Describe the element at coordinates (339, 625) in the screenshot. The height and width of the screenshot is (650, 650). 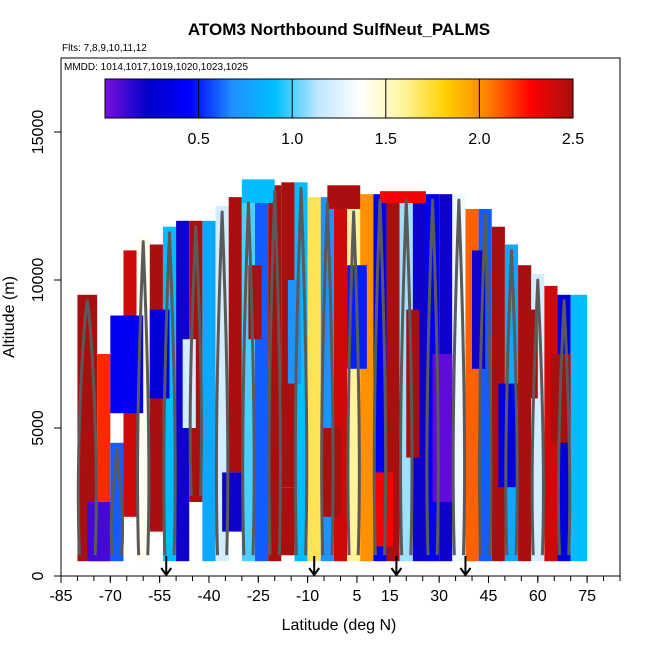
I see `x-axis-label: Latitude (deg N)` at that location.